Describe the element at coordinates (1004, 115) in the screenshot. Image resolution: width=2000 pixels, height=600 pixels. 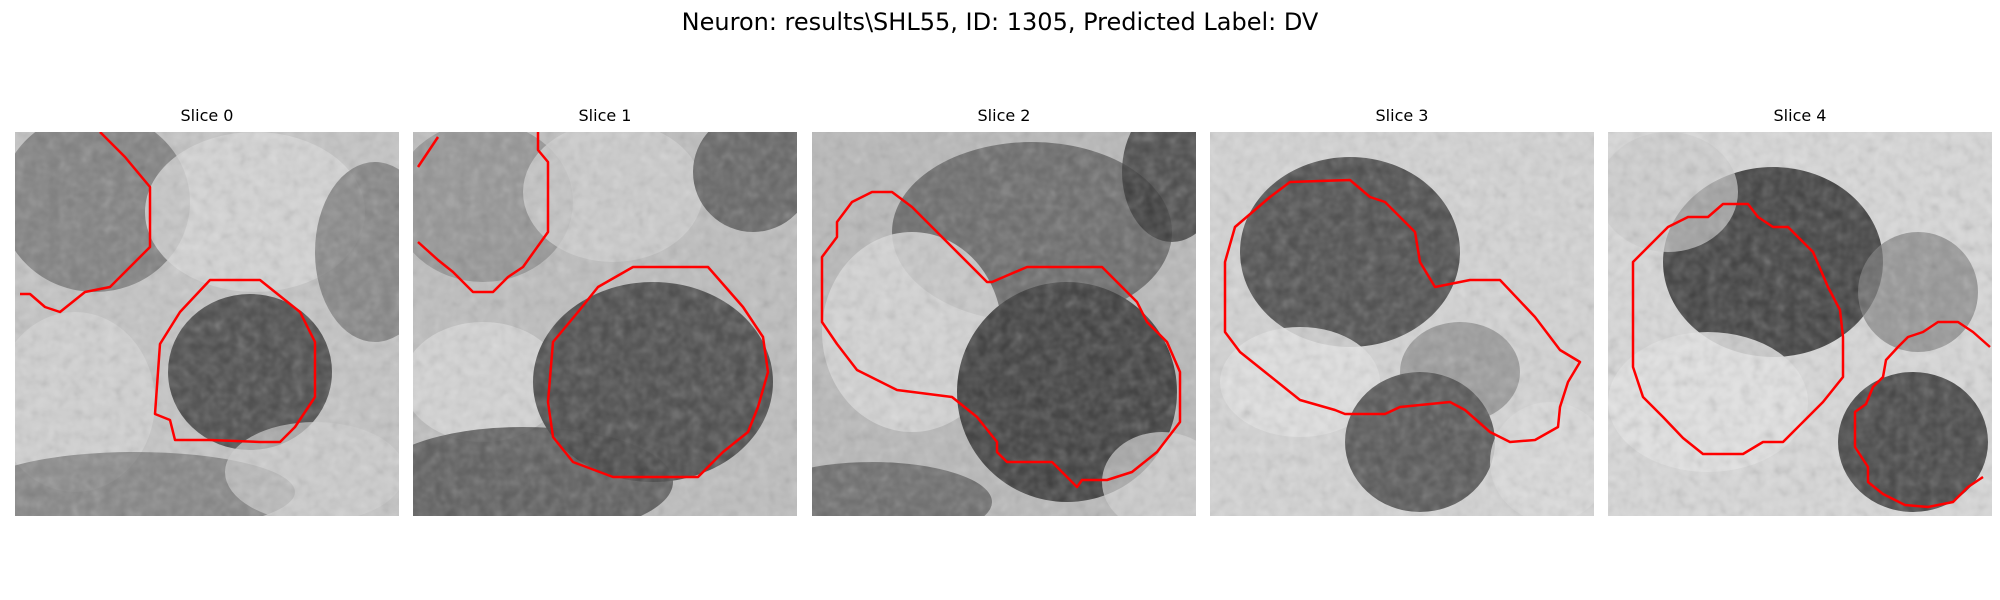
I see `slice-title: Slice 2` at that location.